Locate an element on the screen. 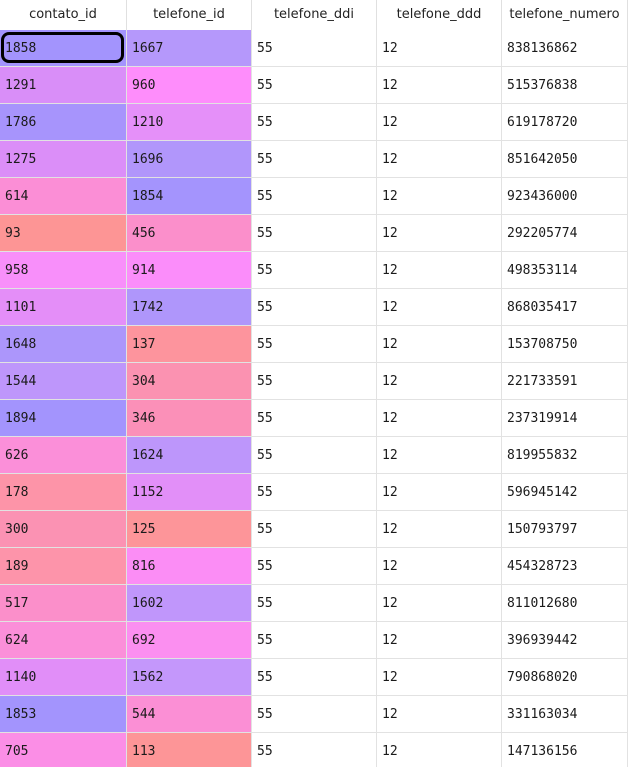  cell-contato-id: 300 is located at coordinates (63, 529).